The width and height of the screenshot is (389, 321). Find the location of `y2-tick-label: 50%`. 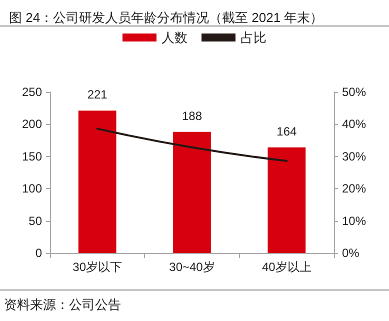

y2-tick-label: 50% is located at coordinates (354, 92).